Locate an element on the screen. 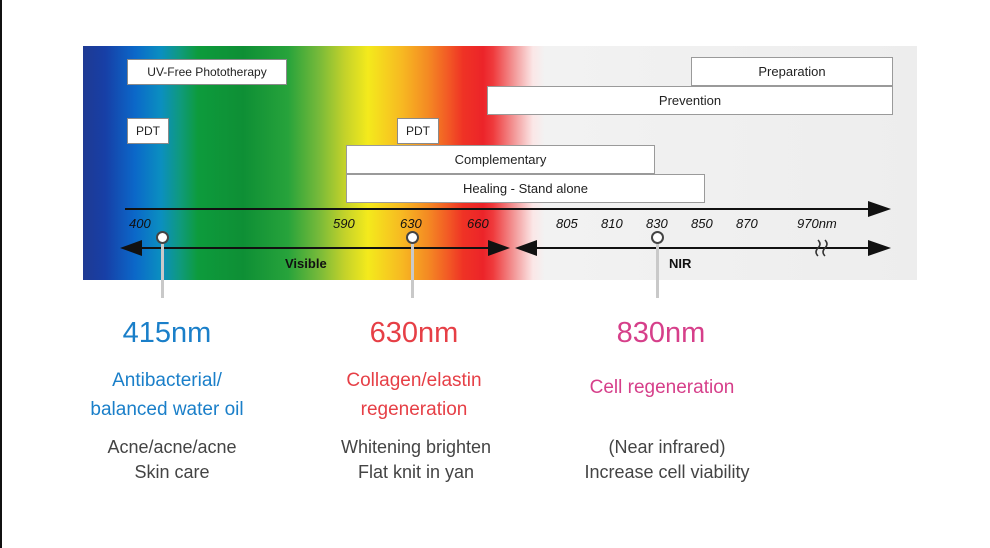 The width and height of the screenshot is (990, 548). tick-660: 660 is located at coordinates (478, 223).